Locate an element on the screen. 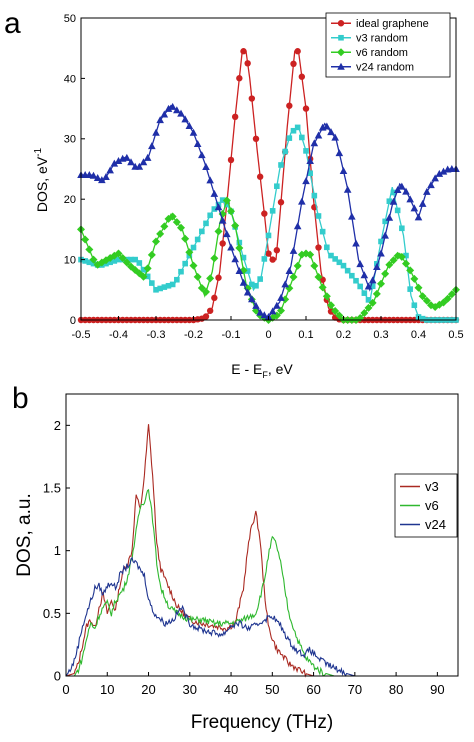 The width and height of the screenshot is (474, 742). legend-label: v24 is located at coordinates (435, 524).